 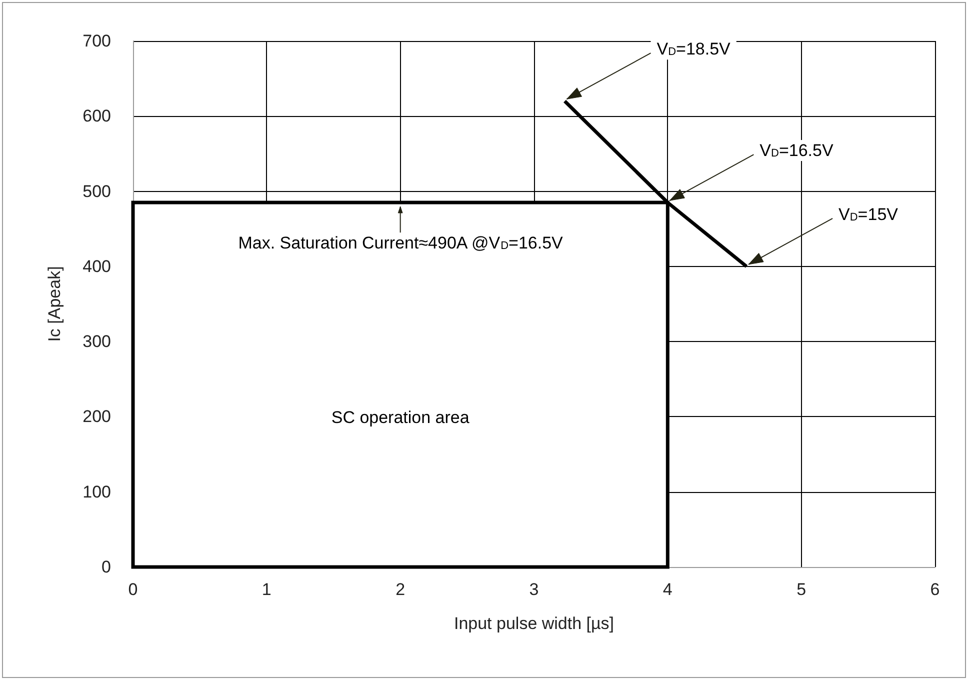 I want to click on y-tick-label: 300, so click(x=96, y=342).